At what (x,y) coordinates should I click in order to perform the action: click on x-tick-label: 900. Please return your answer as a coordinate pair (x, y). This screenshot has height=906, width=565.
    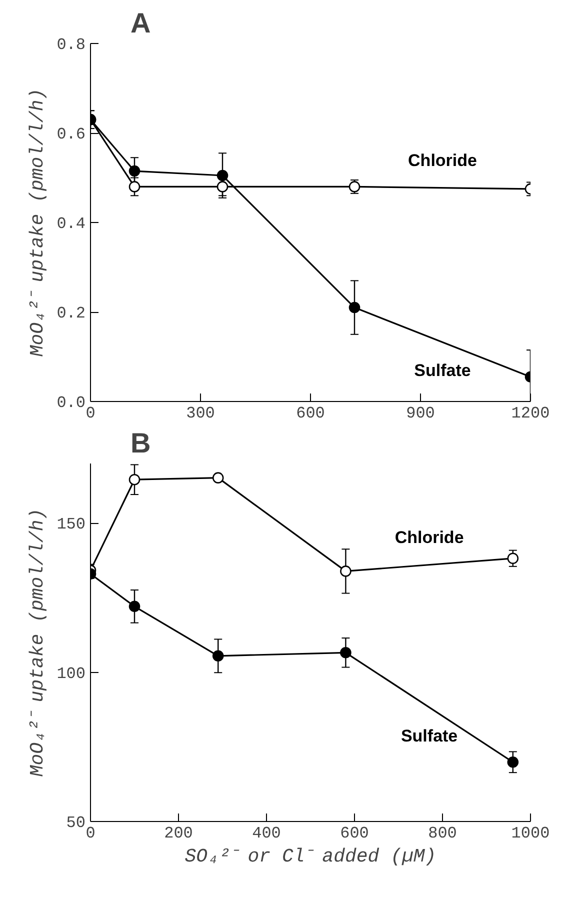
    Looking at the image, I should click on (420, 413).